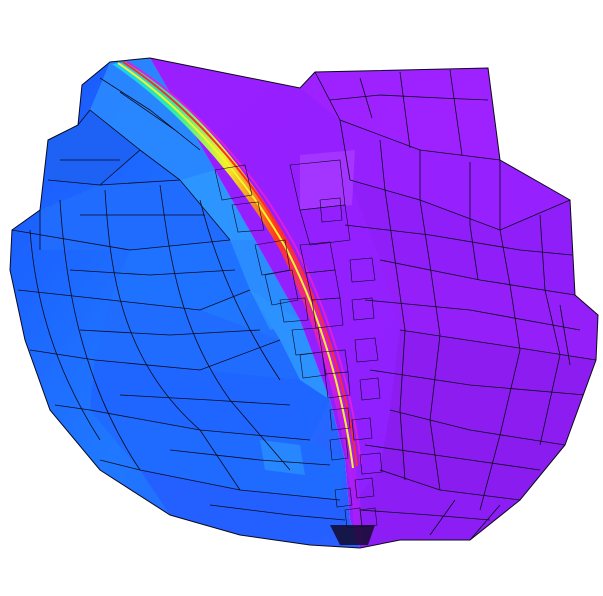  What do you see at coordinates (352, 535) in the screenshot?
I see `bottom-pole` at bounding box center [352, 535].